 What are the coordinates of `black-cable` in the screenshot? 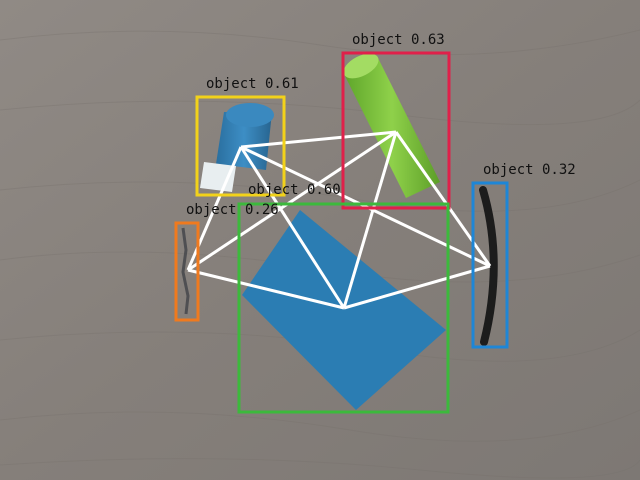 It's located at (488, 266).